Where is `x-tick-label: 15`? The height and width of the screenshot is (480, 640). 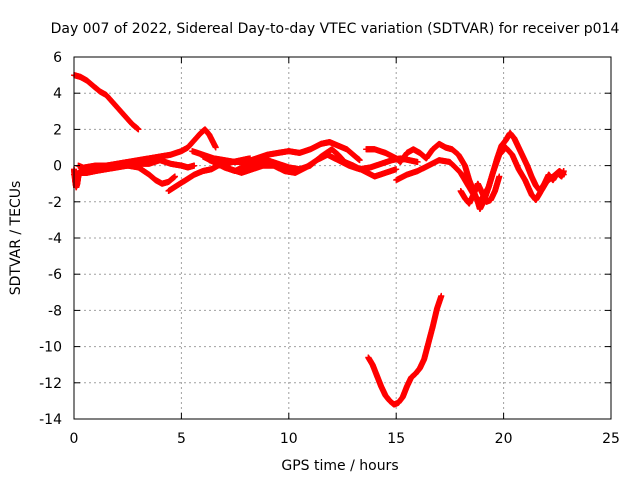
x-tick-label: 15 is located at coordinates (396, 439).